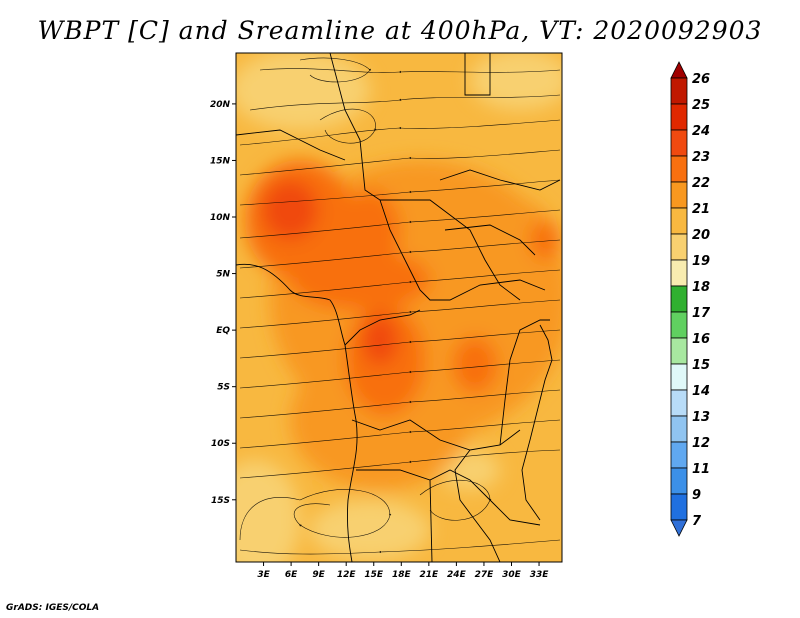 This screenshot has width=800, height=618. What do you see at coordinates (701, 183) in the screenshot?
I see `colorbar-label: 22` at bounding box center [701, 183].